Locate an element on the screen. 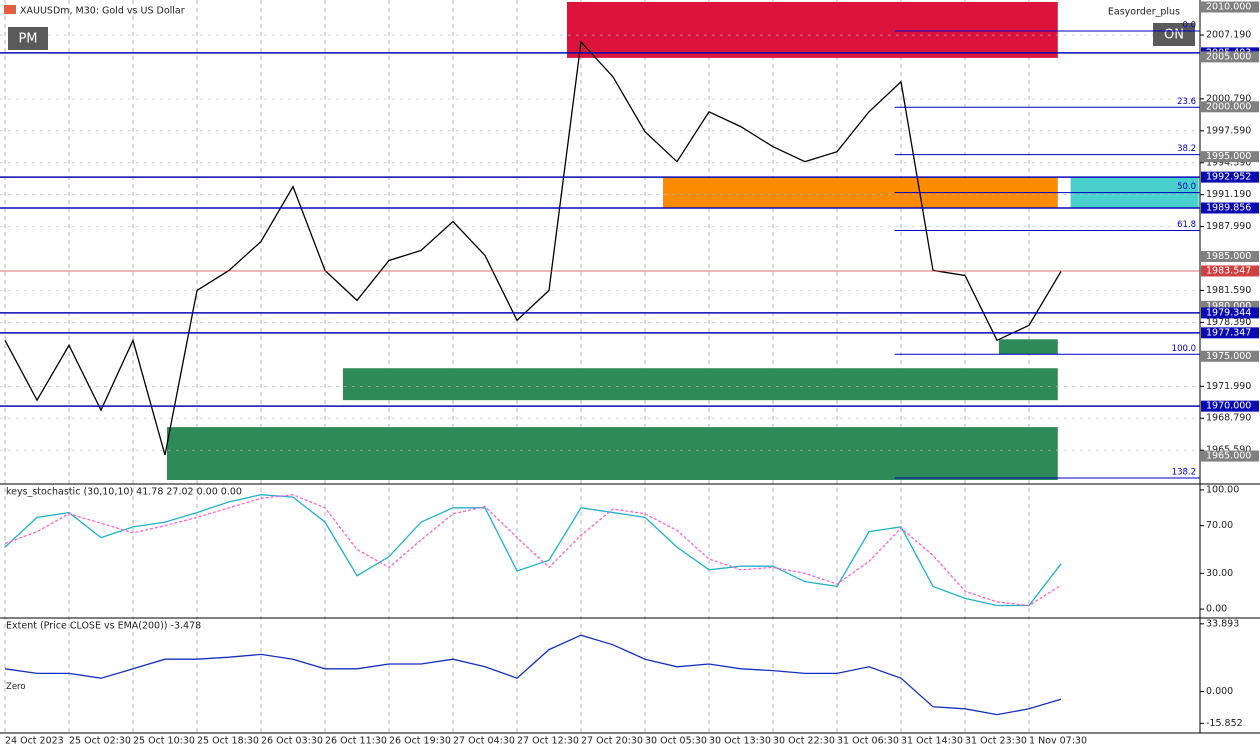 The width and height of the screenshot is (1260, 754). level-label: 2005.000 is located at coordinates (1228, 56).